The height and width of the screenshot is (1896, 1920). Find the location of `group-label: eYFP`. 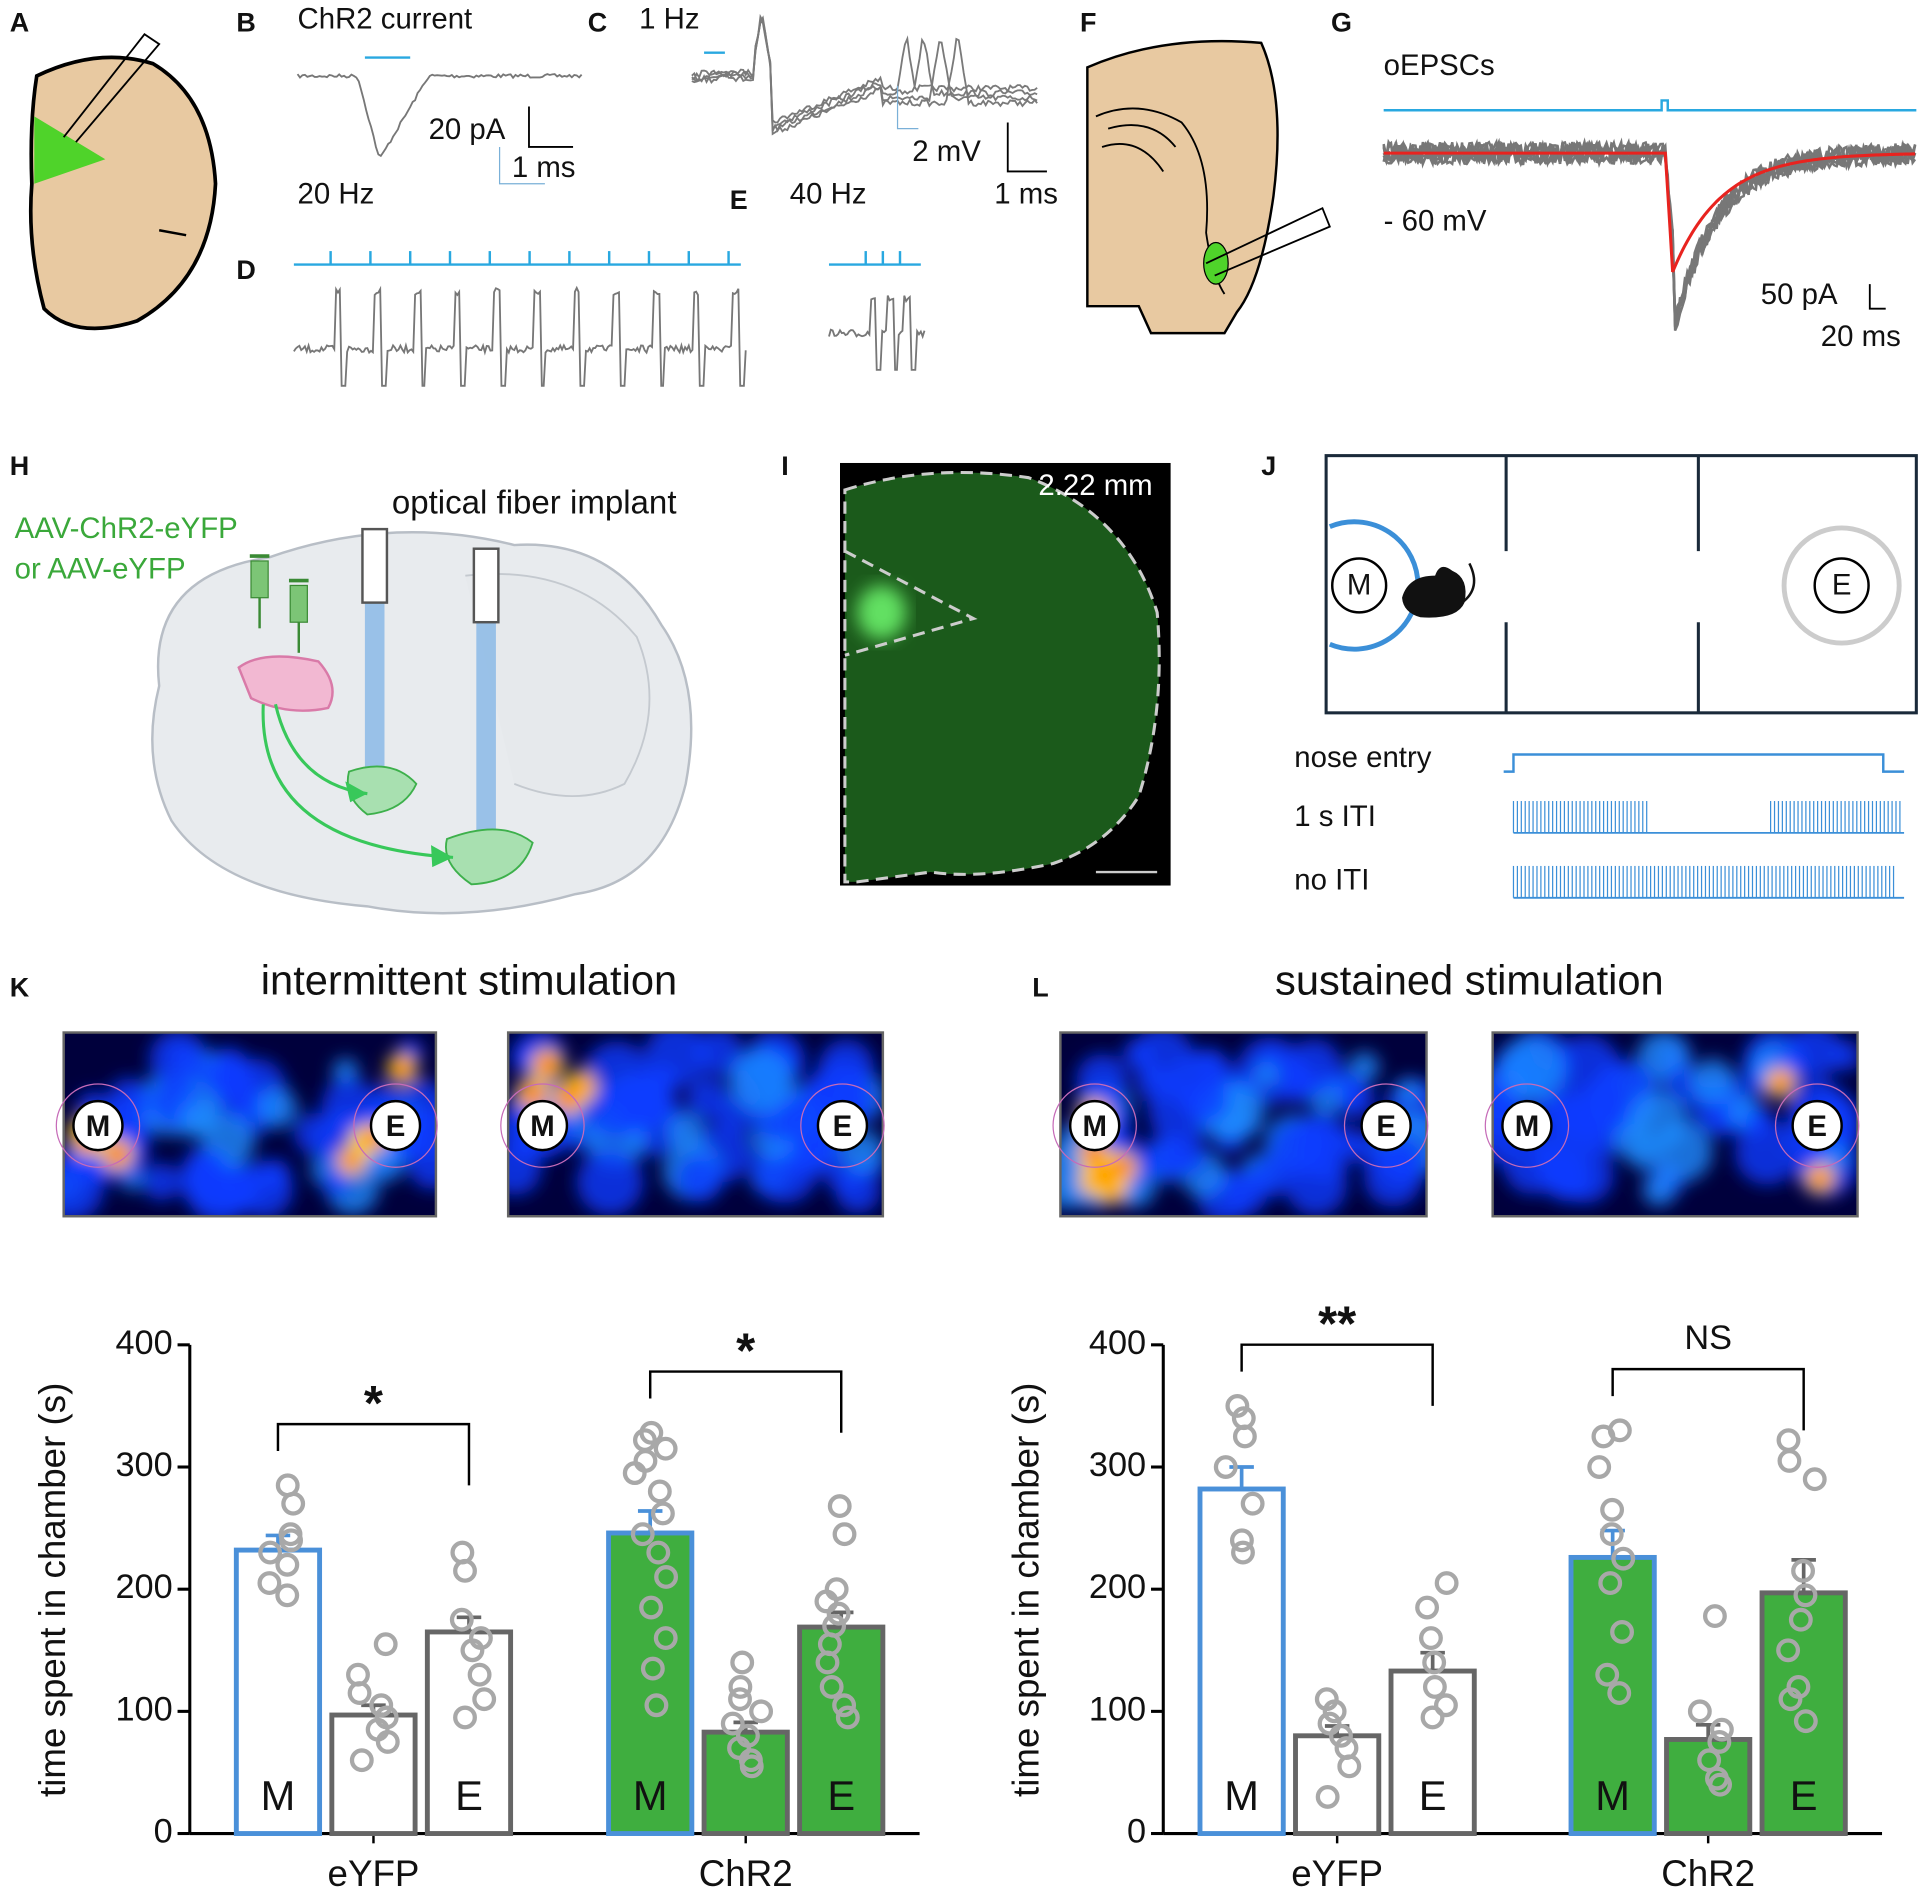

group-label: eYFP is located at coordinates (374, 1873).